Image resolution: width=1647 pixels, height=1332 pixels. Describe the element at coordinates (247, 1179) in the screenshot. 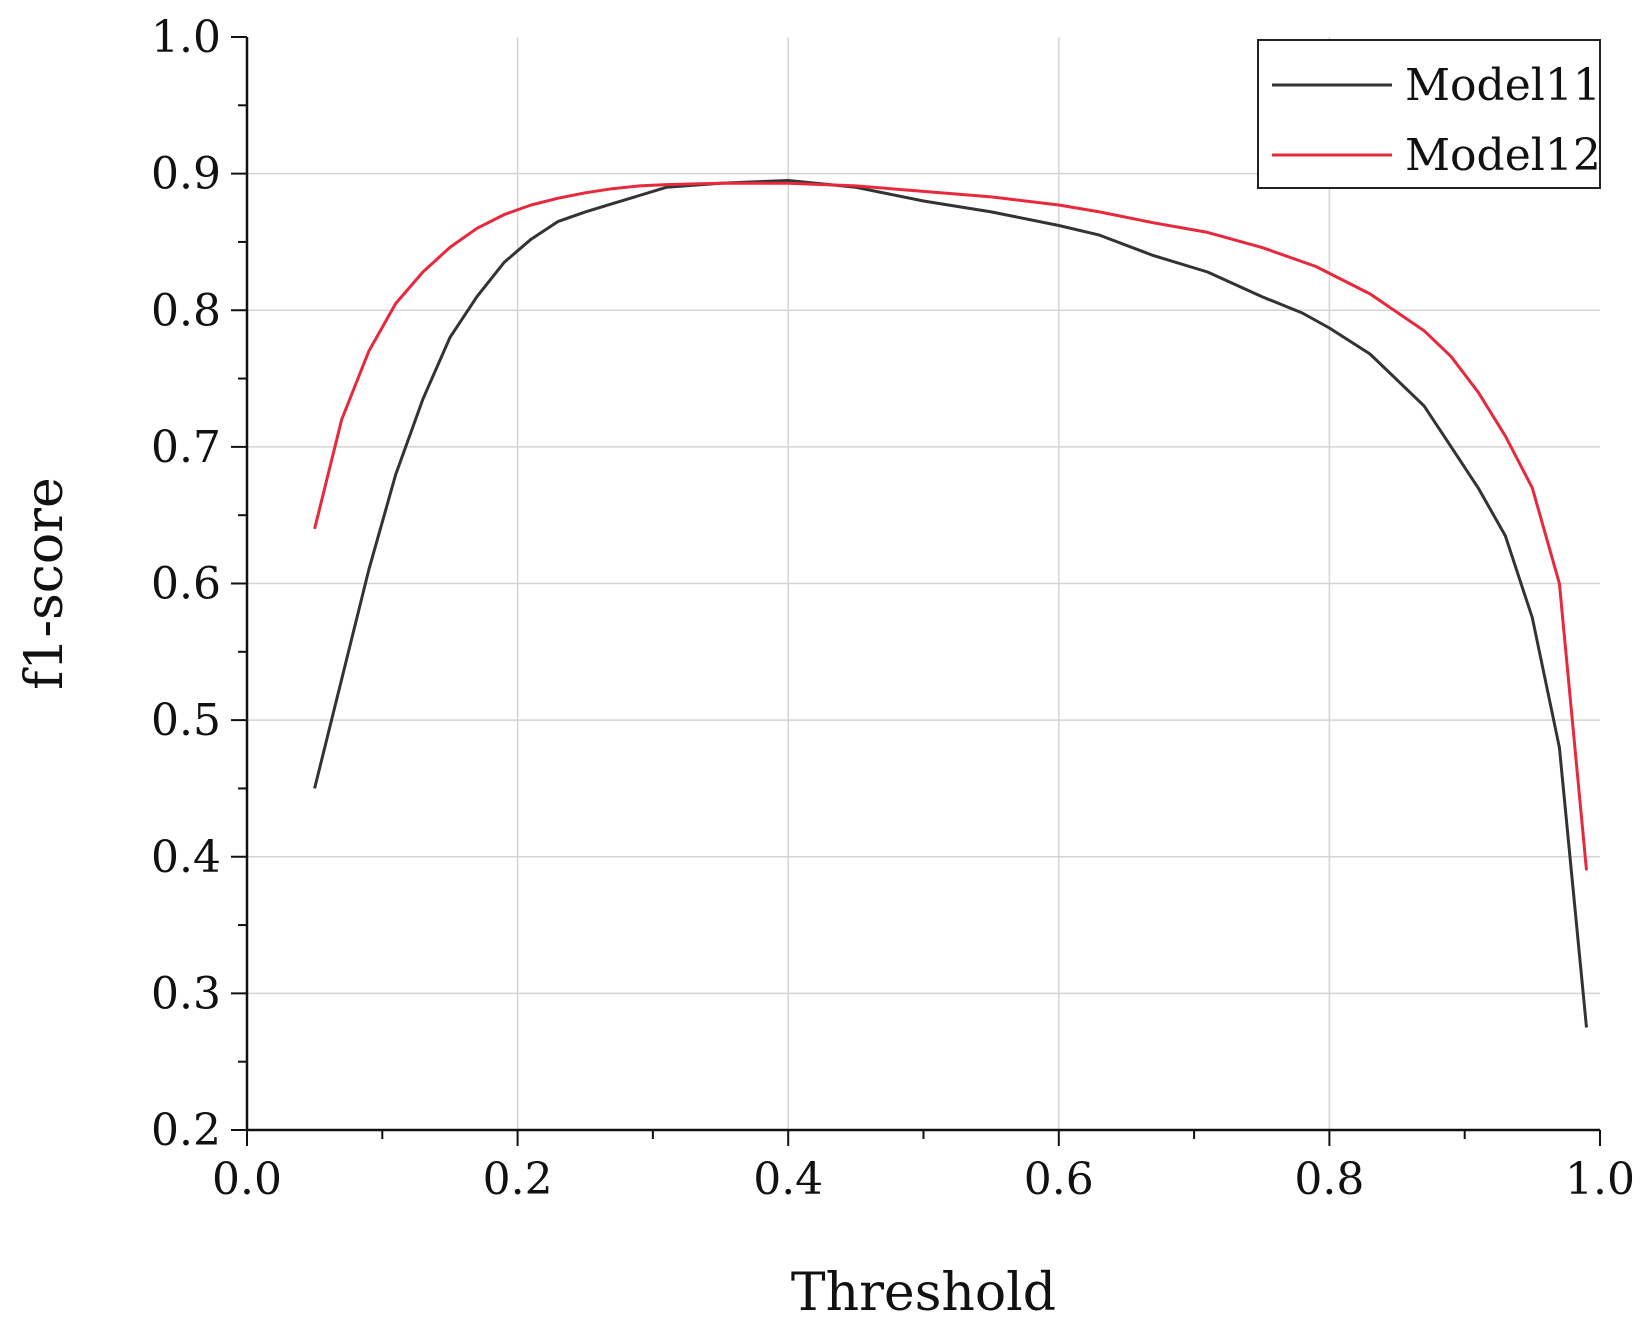

I see `x-tick-label: 0.0` at that location.